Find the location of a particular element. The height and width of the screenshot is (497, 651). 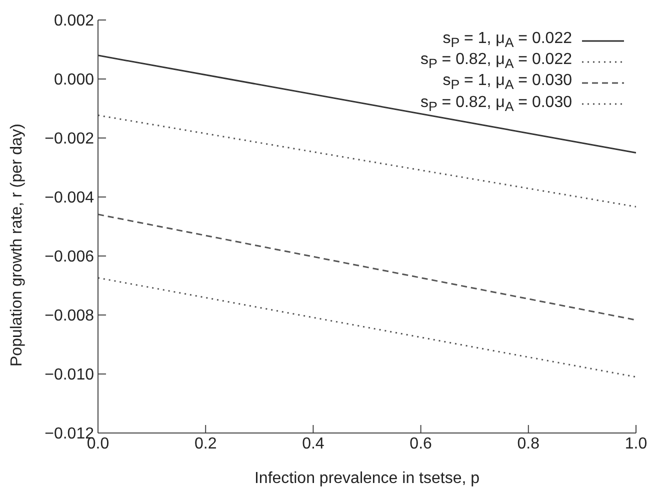

y-tick-label: 0.000 is located at coordinates (74, 80).